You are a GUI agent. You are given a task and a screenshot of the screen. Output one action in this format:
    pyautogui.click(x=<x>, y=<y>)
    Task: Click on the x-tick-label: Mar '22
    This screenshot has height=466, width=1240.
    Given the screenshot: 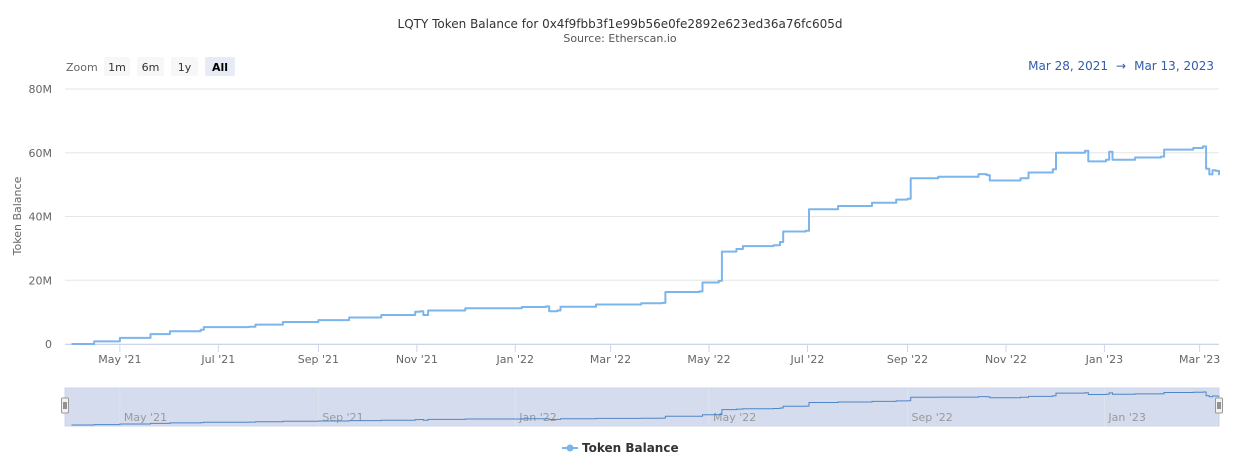 What is the action you would take?
    pyautogui.click(x=610, y=359)
    